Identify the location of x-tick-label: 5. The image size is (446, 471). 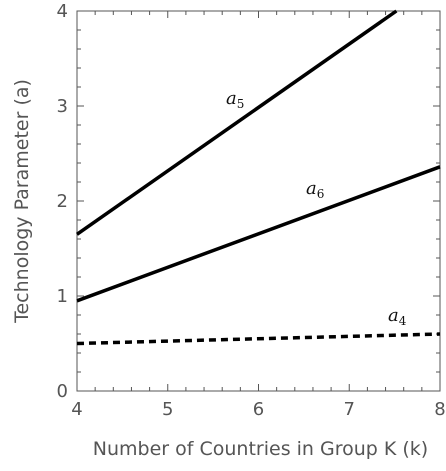
(167, 409).